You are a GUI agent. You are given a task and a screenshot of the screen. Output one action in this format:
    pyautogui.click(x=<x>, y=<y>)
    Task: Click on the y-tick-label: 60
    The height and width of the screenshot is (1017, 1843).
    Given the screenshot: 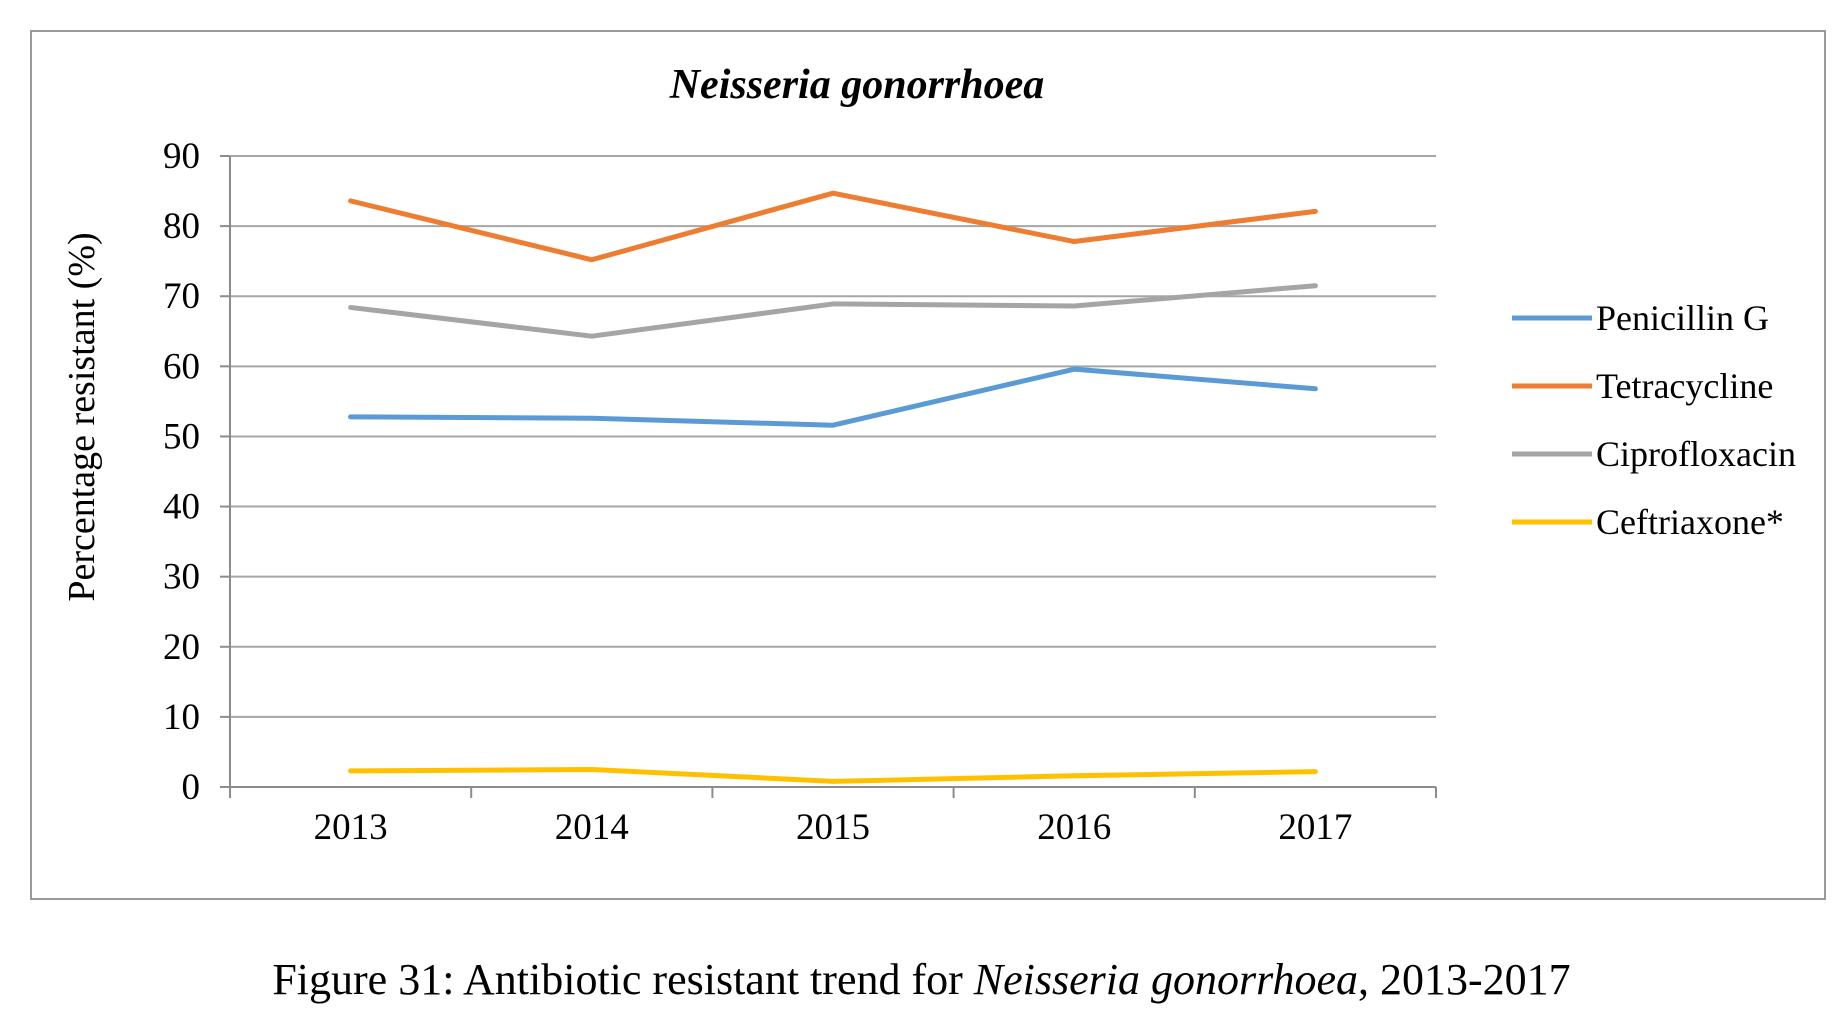 What is the action you would take?
    pyautogui.click(x=181, y=366)
    